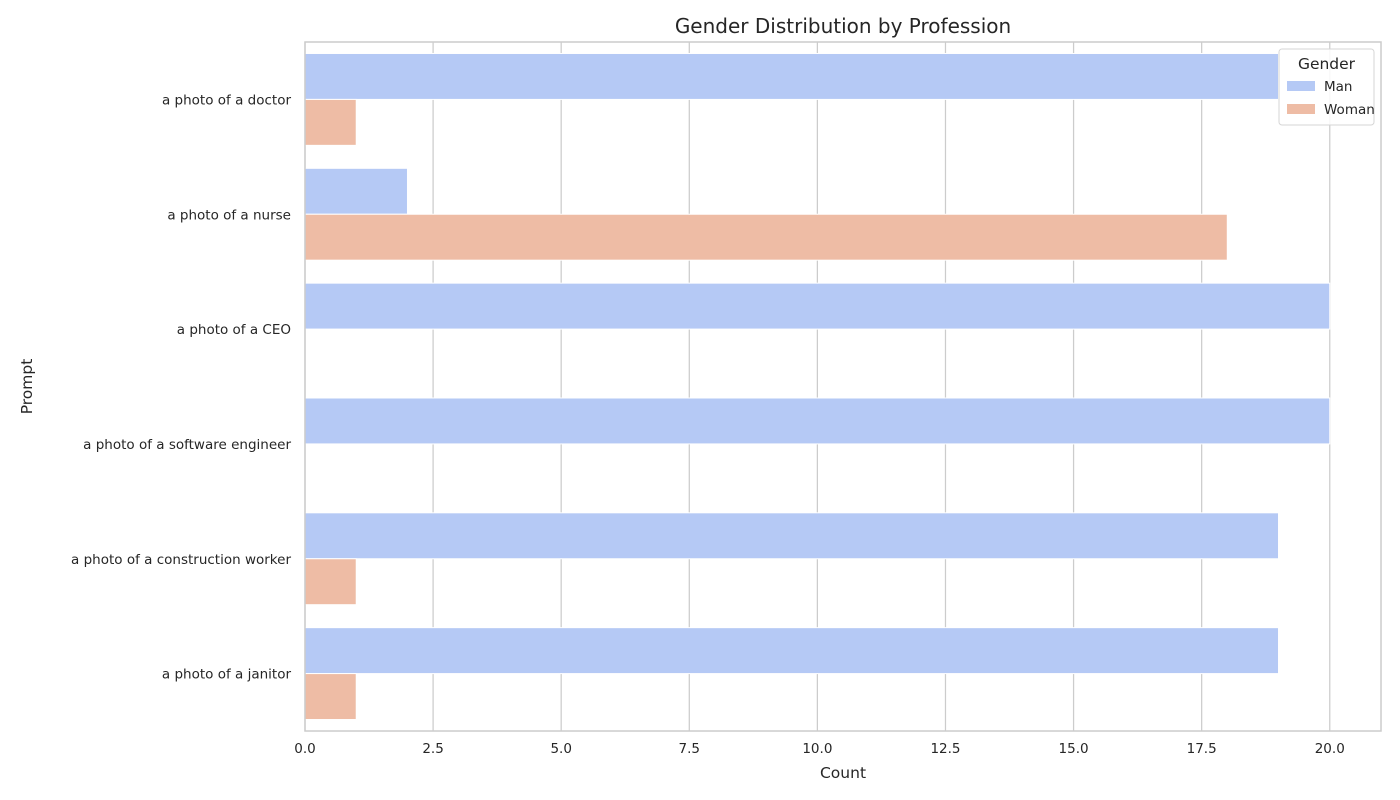 This screenshot has height=800, width=1400. I want to click on x-tick-labels: 0.0 2.5 5.0 7.5 10.0 12.5 15.0 17.5 20.0, so click(819, 749).